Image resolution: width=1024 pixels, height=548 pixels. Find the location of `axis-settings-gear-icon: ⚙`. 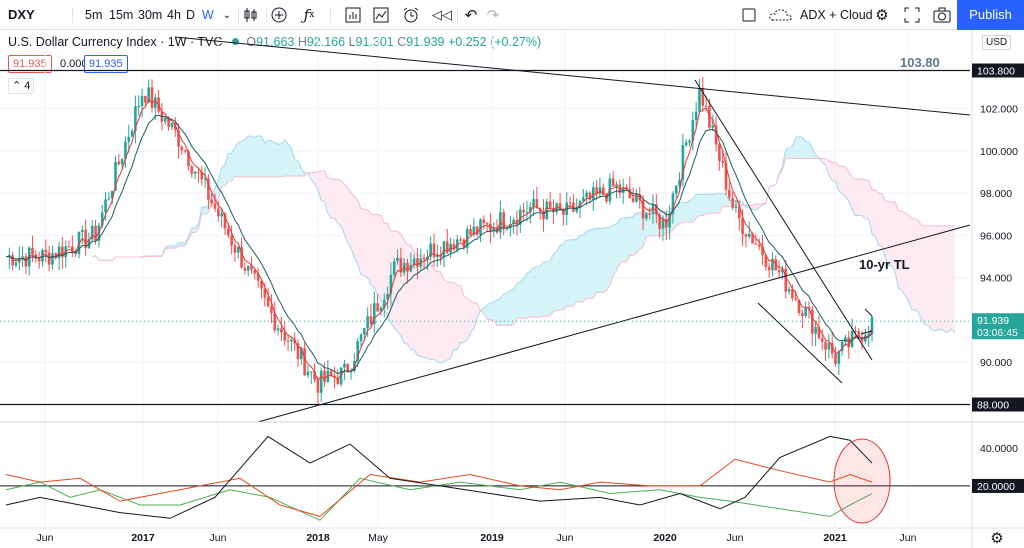

axis-settings-gear-icon: ⚙ is located at coordinates (996, 538).